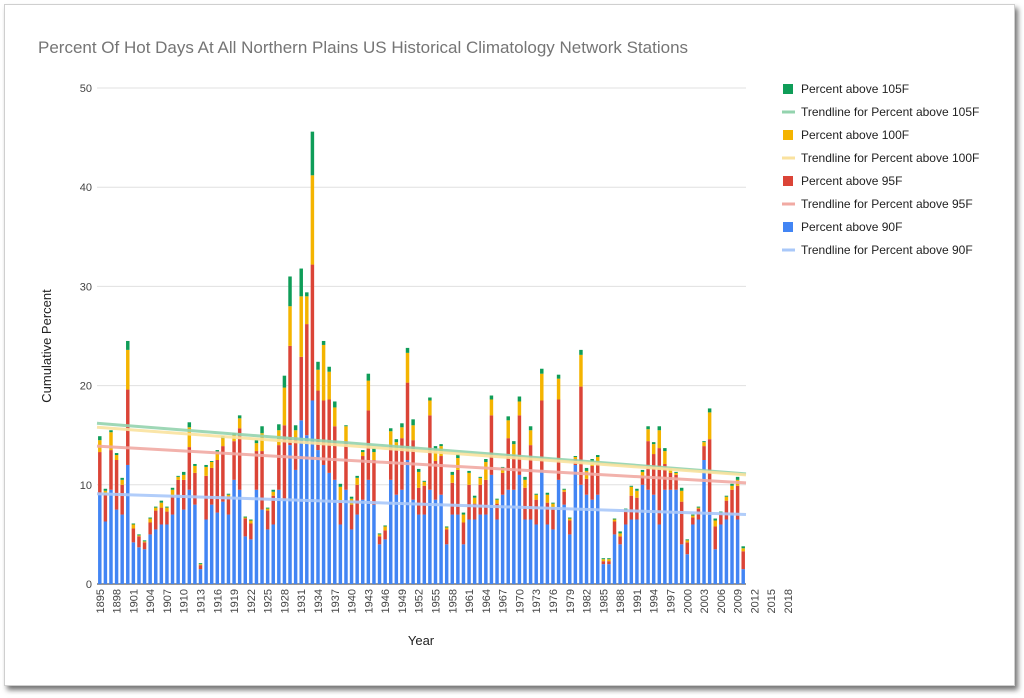 The image size is (1024, 698). I want to click on x-tick-label: 1922, so click(252, 601).